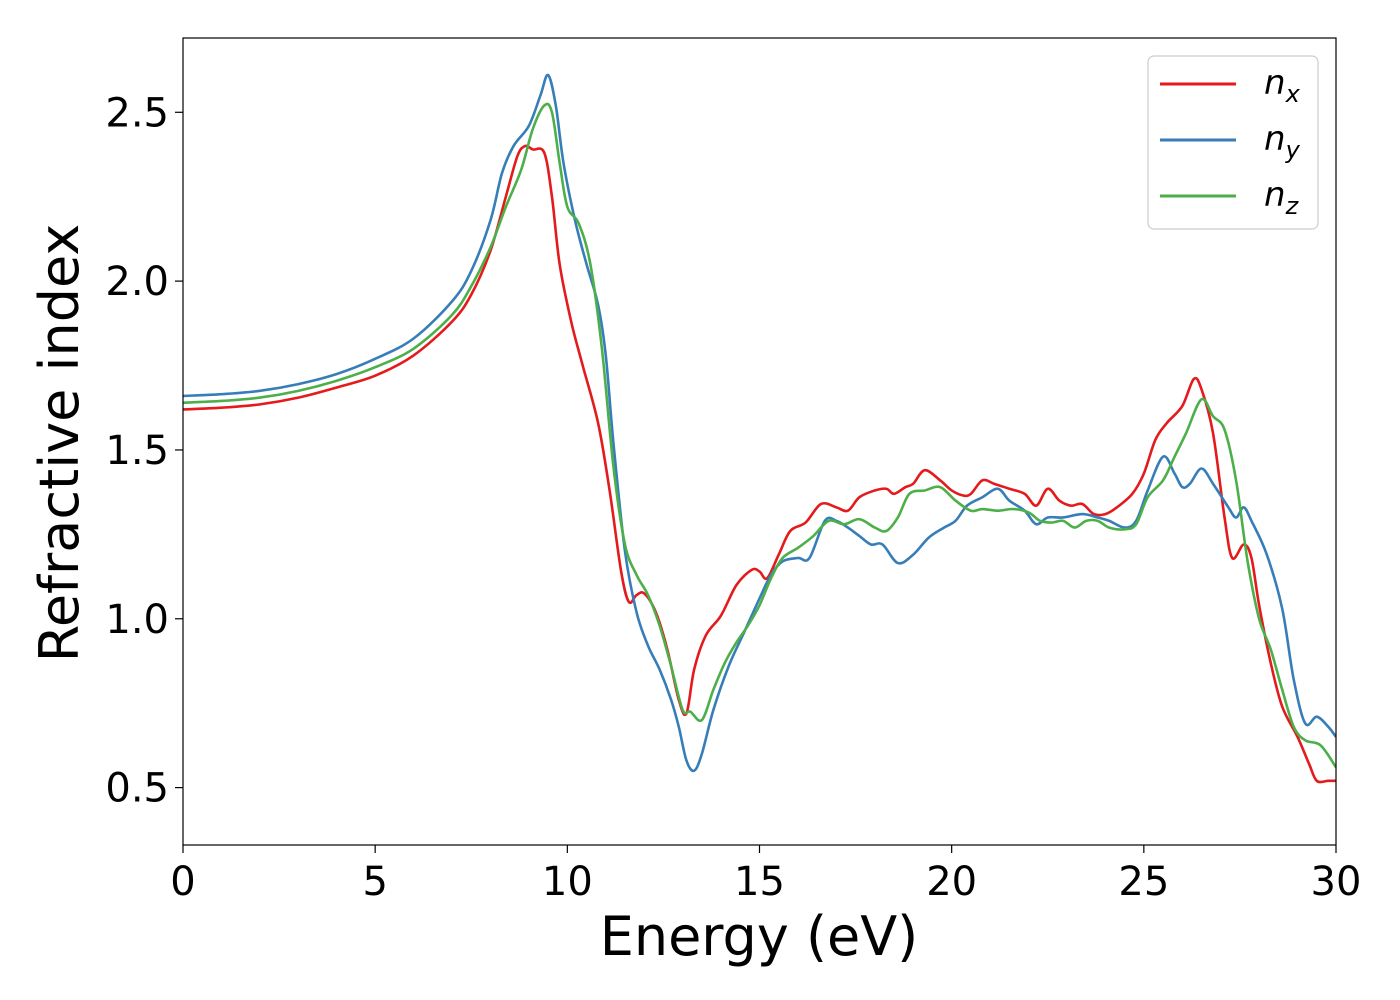  Describe the element at coordinates (759, 882) in the screenshot. I see `x-tick-label: 15` at that location.